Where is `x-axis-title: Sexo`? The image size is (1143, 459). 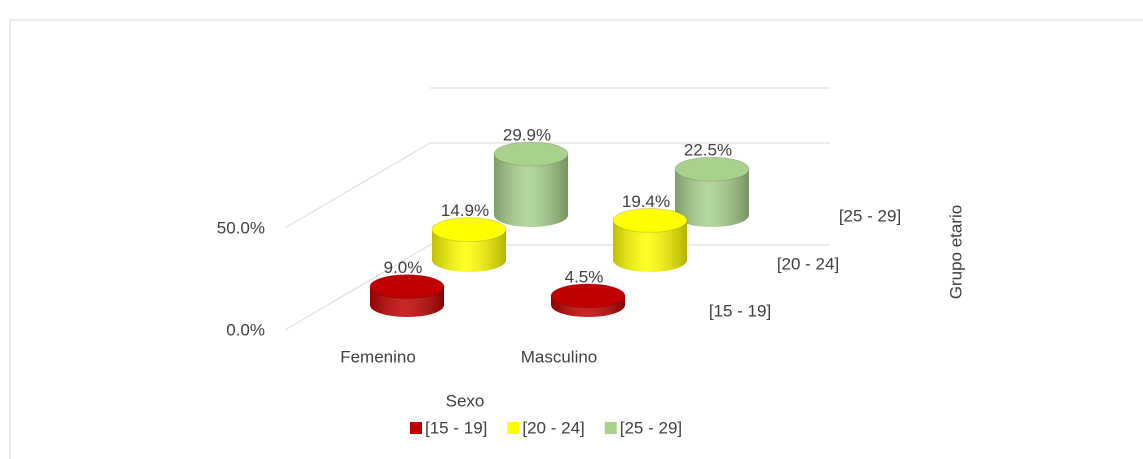 x-axis-title: Sexo is located at coordinates (465, 400).